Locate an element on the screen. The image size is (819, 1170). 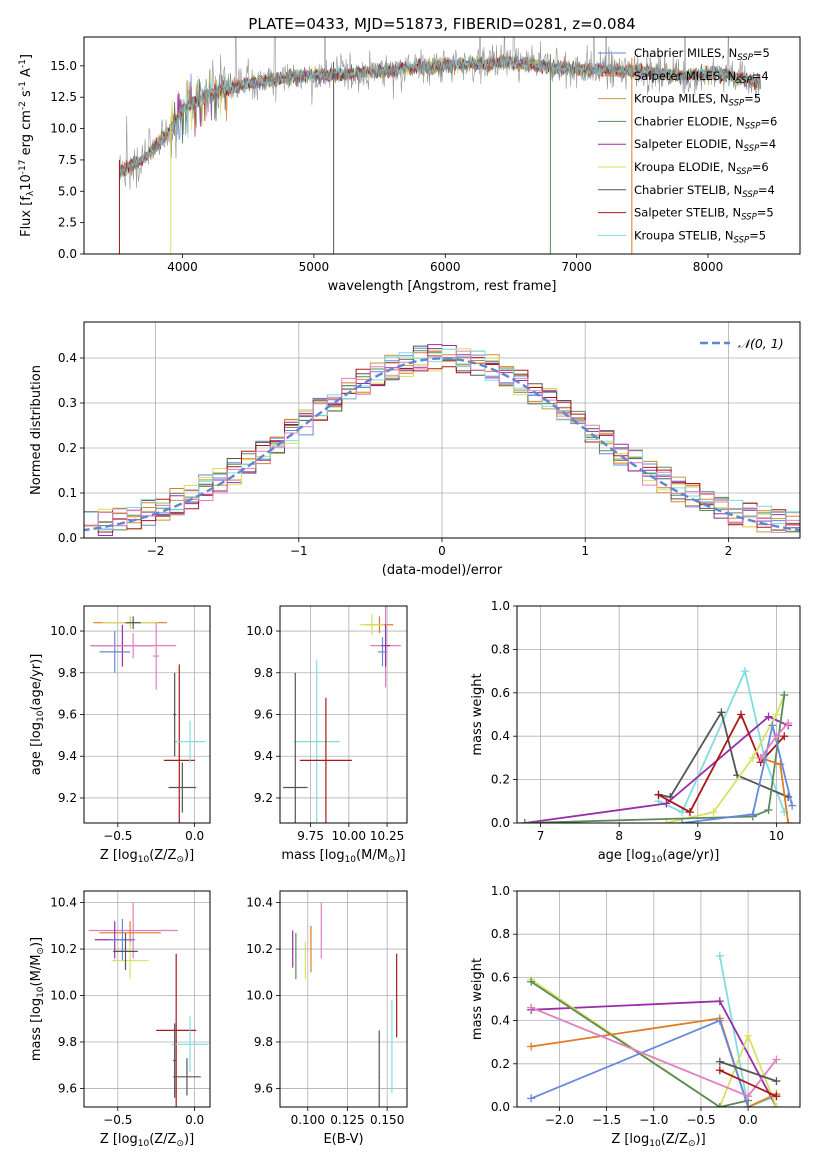
y-tick-label: 9.6 is located at coordinates (67, 715).